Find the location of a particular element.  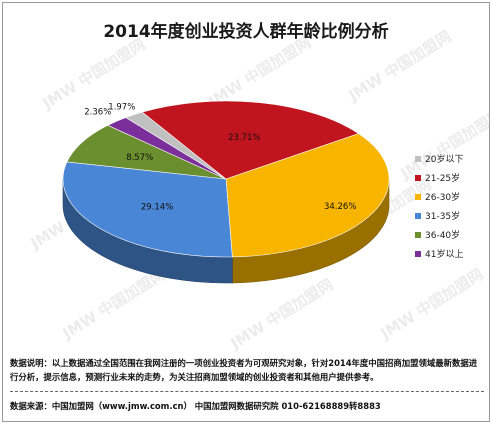

legend-item: 20岁以下 is located at coordinates (439, 158).